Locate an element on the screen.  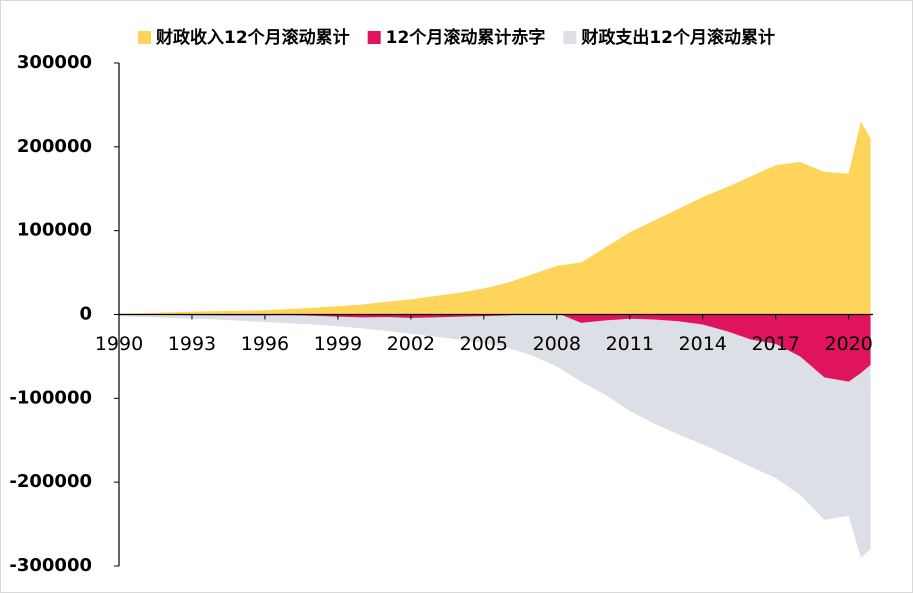
y-tick-label: 0 is located at coordinates (85, 314).